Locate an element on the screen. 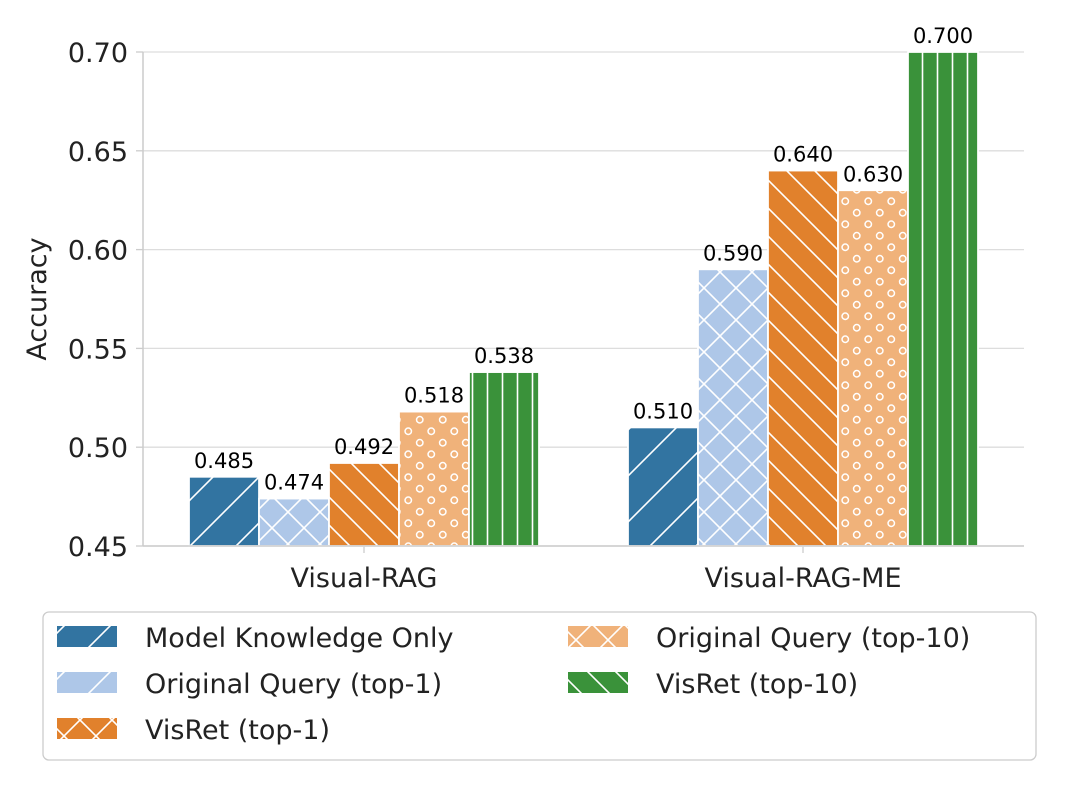 This screenshot has height=796, width=1080. legend-label: Original Query (top-10) is located at coordinates (813, 638).